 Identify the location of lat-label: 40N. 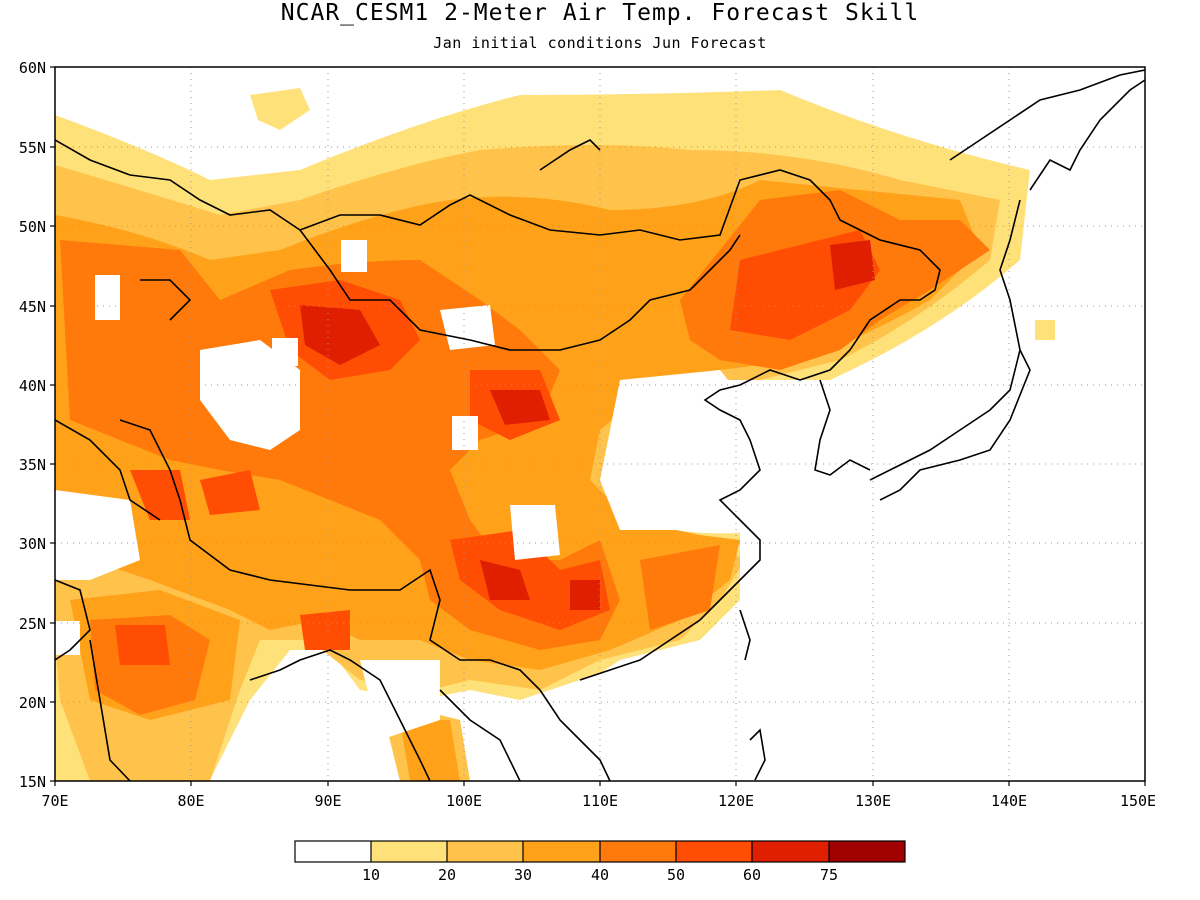
(32, 386).